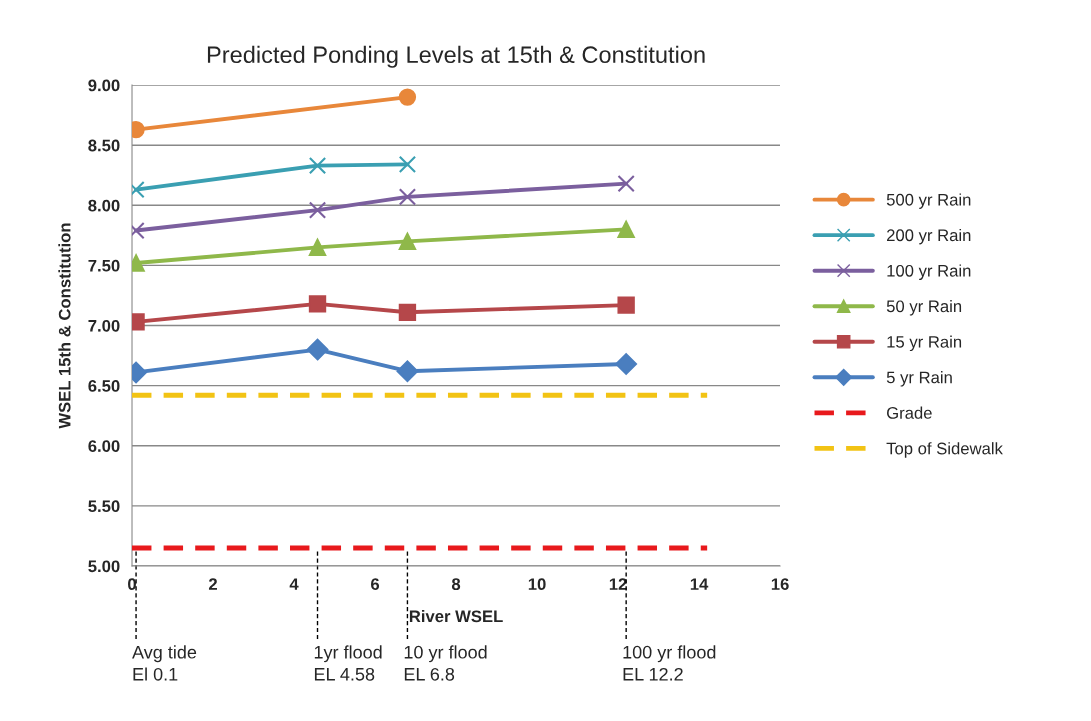  Describe the element at coordinates (104, 386) in the screenshot. I see `y-tick-label: 6.50` at that location.